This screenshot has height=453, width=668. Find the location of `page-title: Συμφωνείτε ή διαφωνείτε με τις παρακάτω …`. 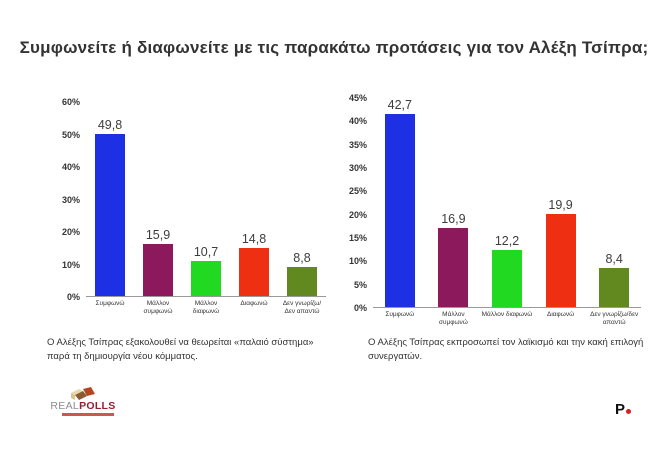

page-title: Συμφωνείτε ή διαφωνείτε με τις παρακάτω … is located at coordinates (334, 47).